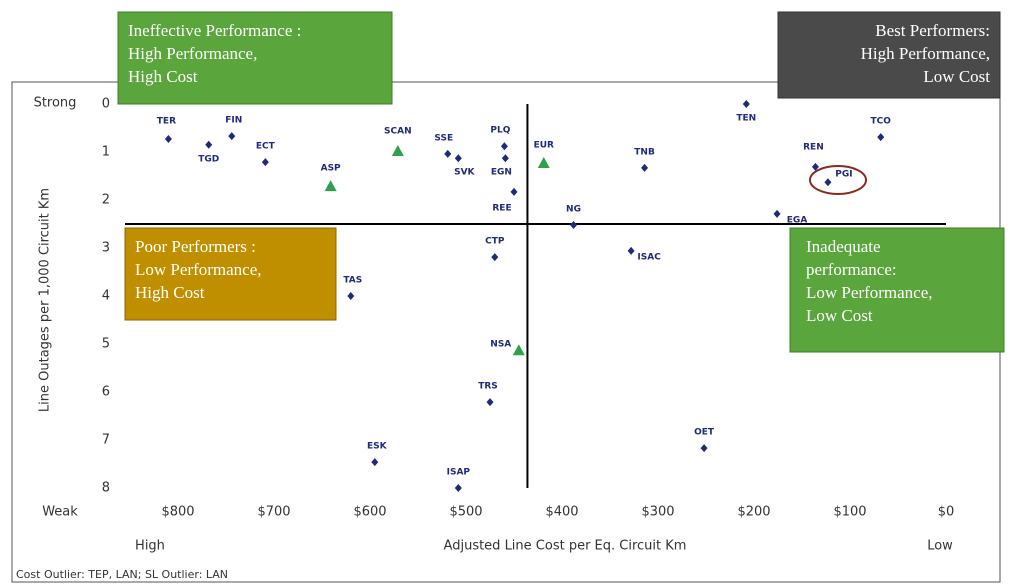 This screenshot has width=1010, height=586. Describe the element at coordinates (465, 512) in the screenshot. I see `x-tick-label: $500` at that location.